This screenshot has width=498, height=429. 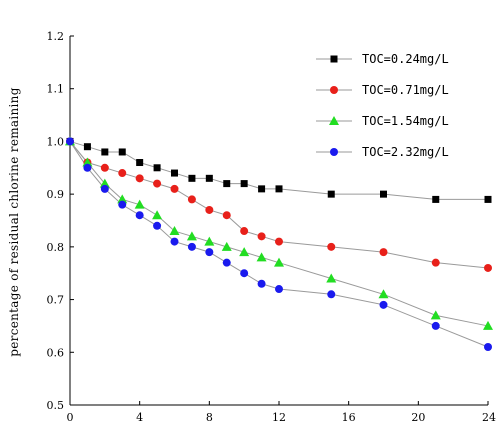 I want to click on x-tick-label: 24, so click(x=489, y=417).